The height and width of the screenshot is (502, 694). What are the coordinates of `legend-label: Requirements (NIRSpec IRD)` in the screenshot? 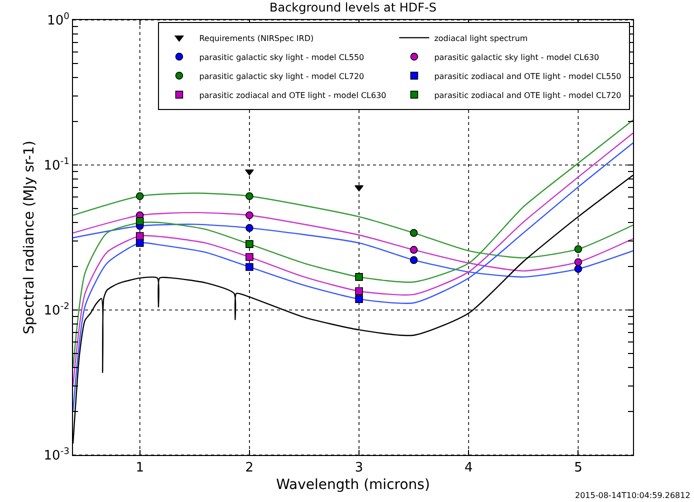 It's located at (256, 38).